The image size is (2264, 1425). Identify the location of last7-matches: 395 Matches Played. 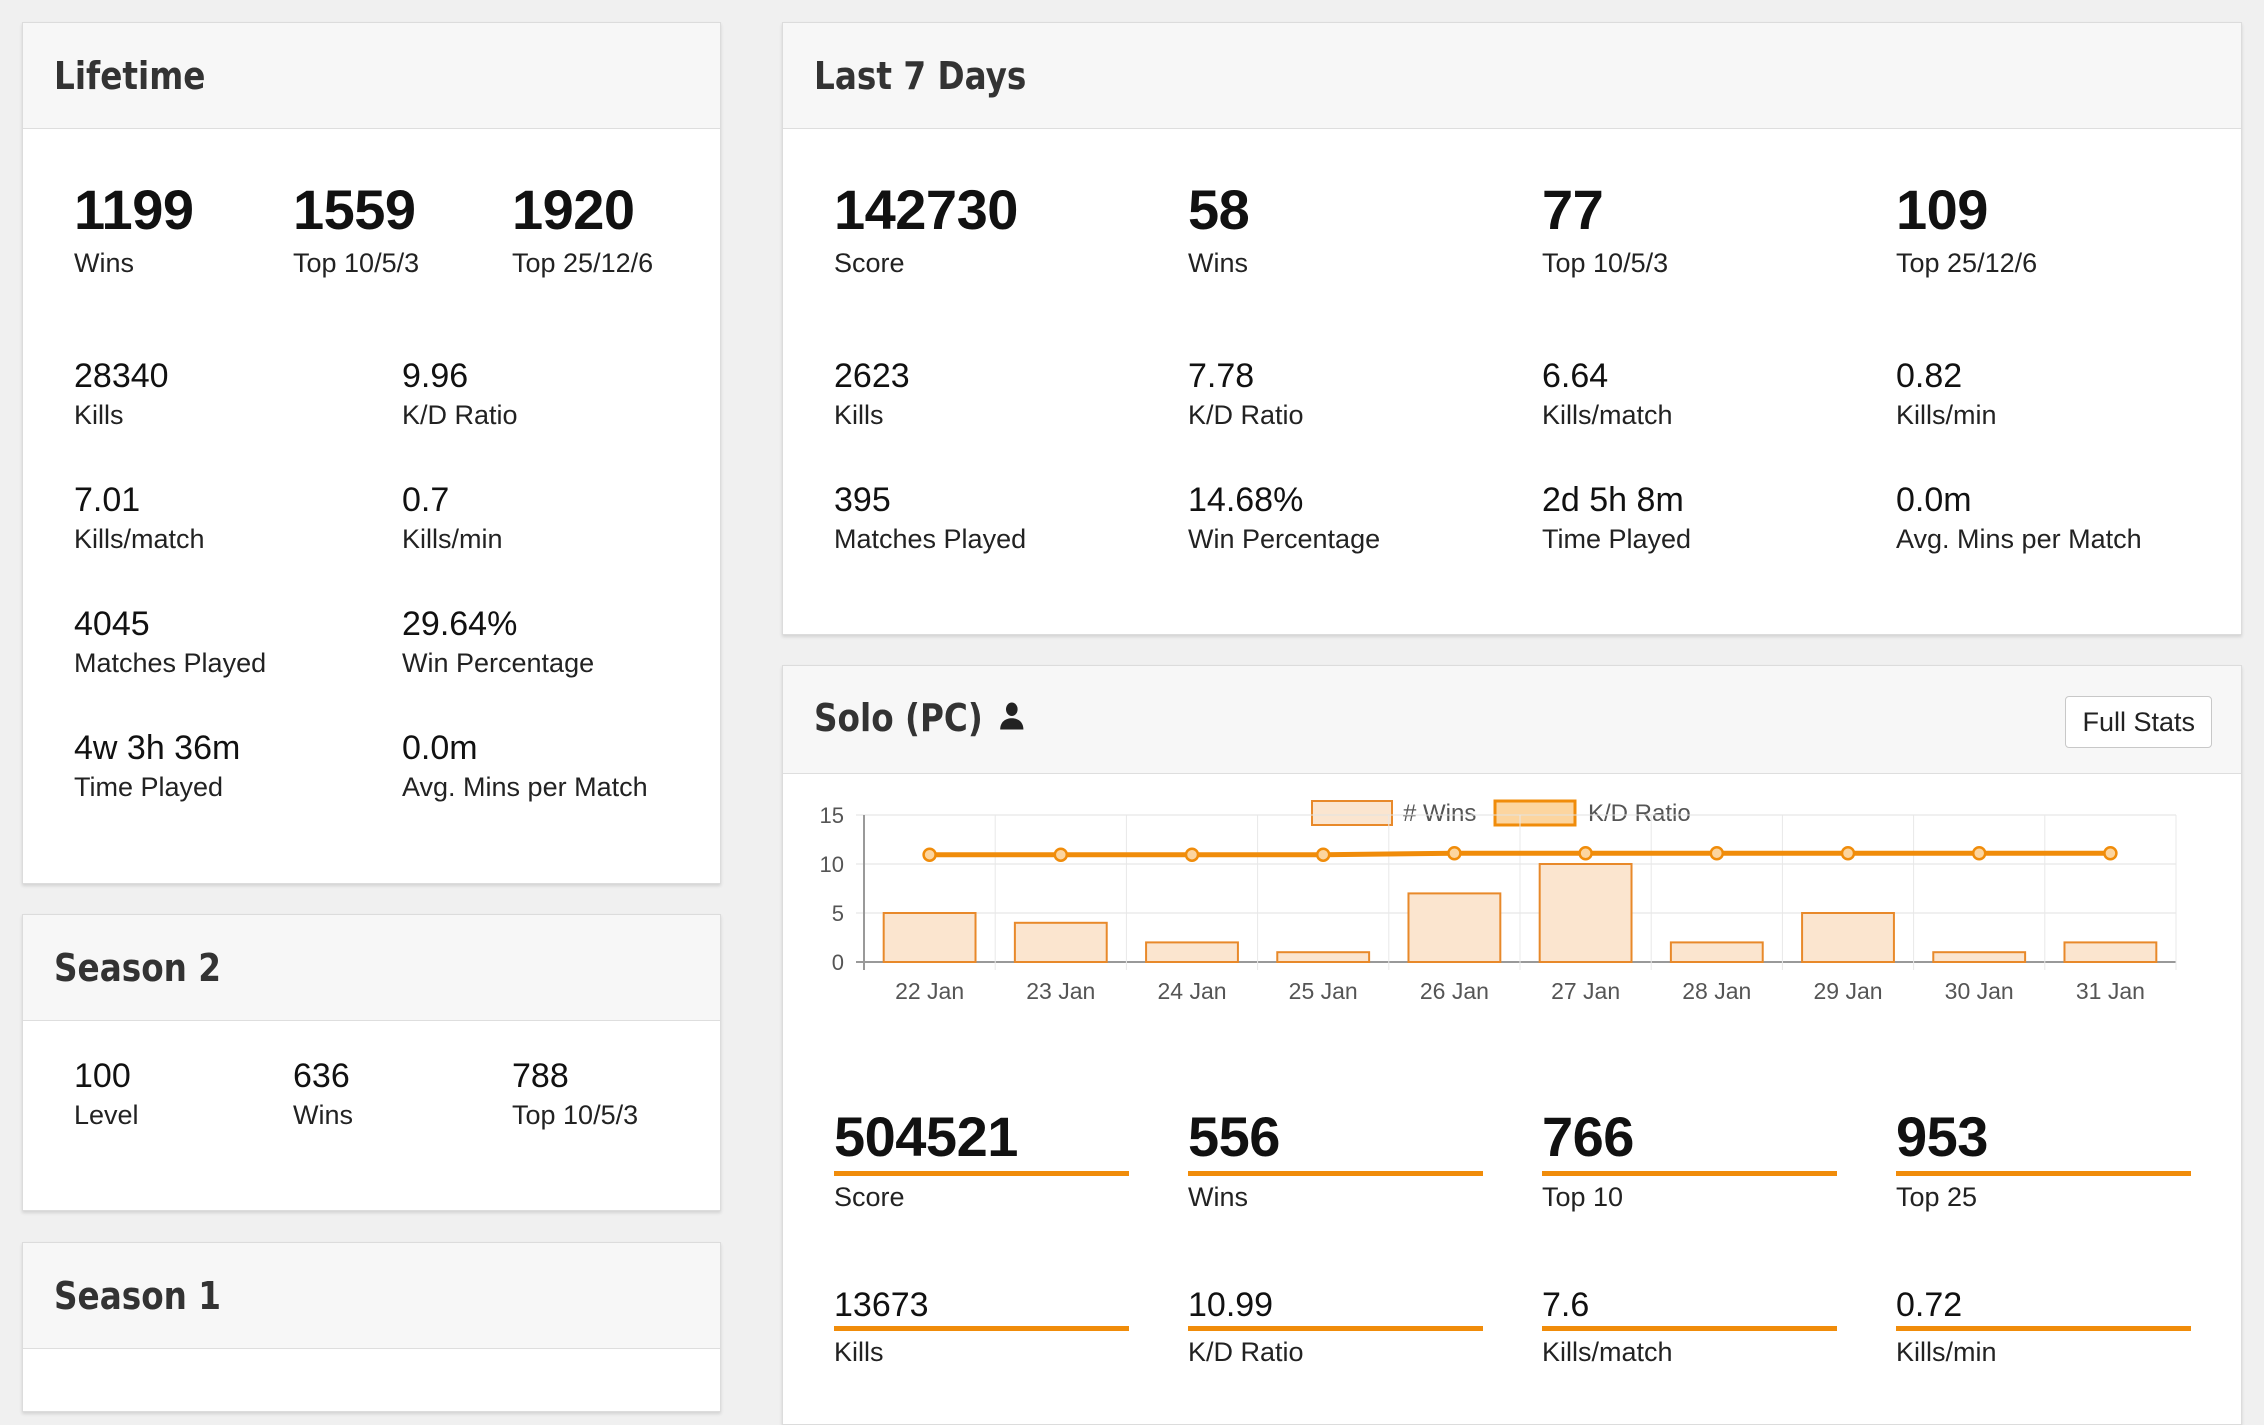
(930, 518).